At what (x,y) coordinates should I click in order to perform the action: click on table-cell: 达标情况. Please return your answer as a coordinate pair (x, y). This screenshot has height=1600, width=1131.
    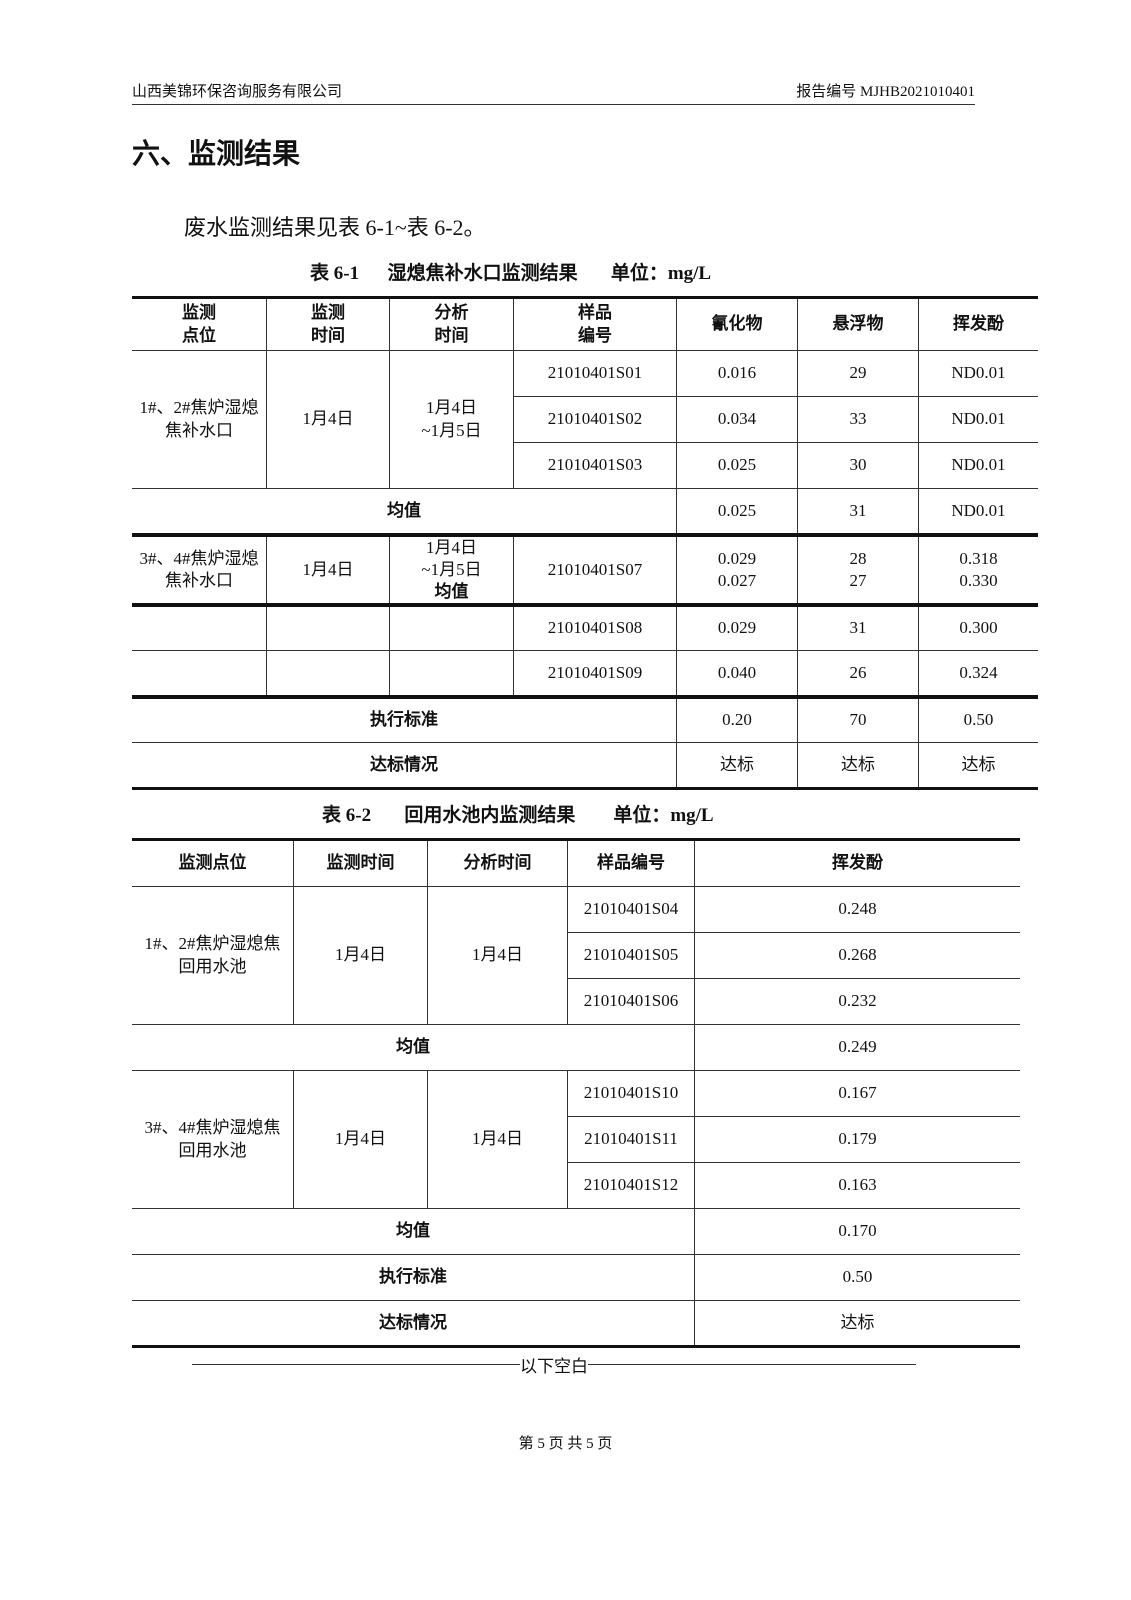
    Looking at the image, I should click on (404, 766).